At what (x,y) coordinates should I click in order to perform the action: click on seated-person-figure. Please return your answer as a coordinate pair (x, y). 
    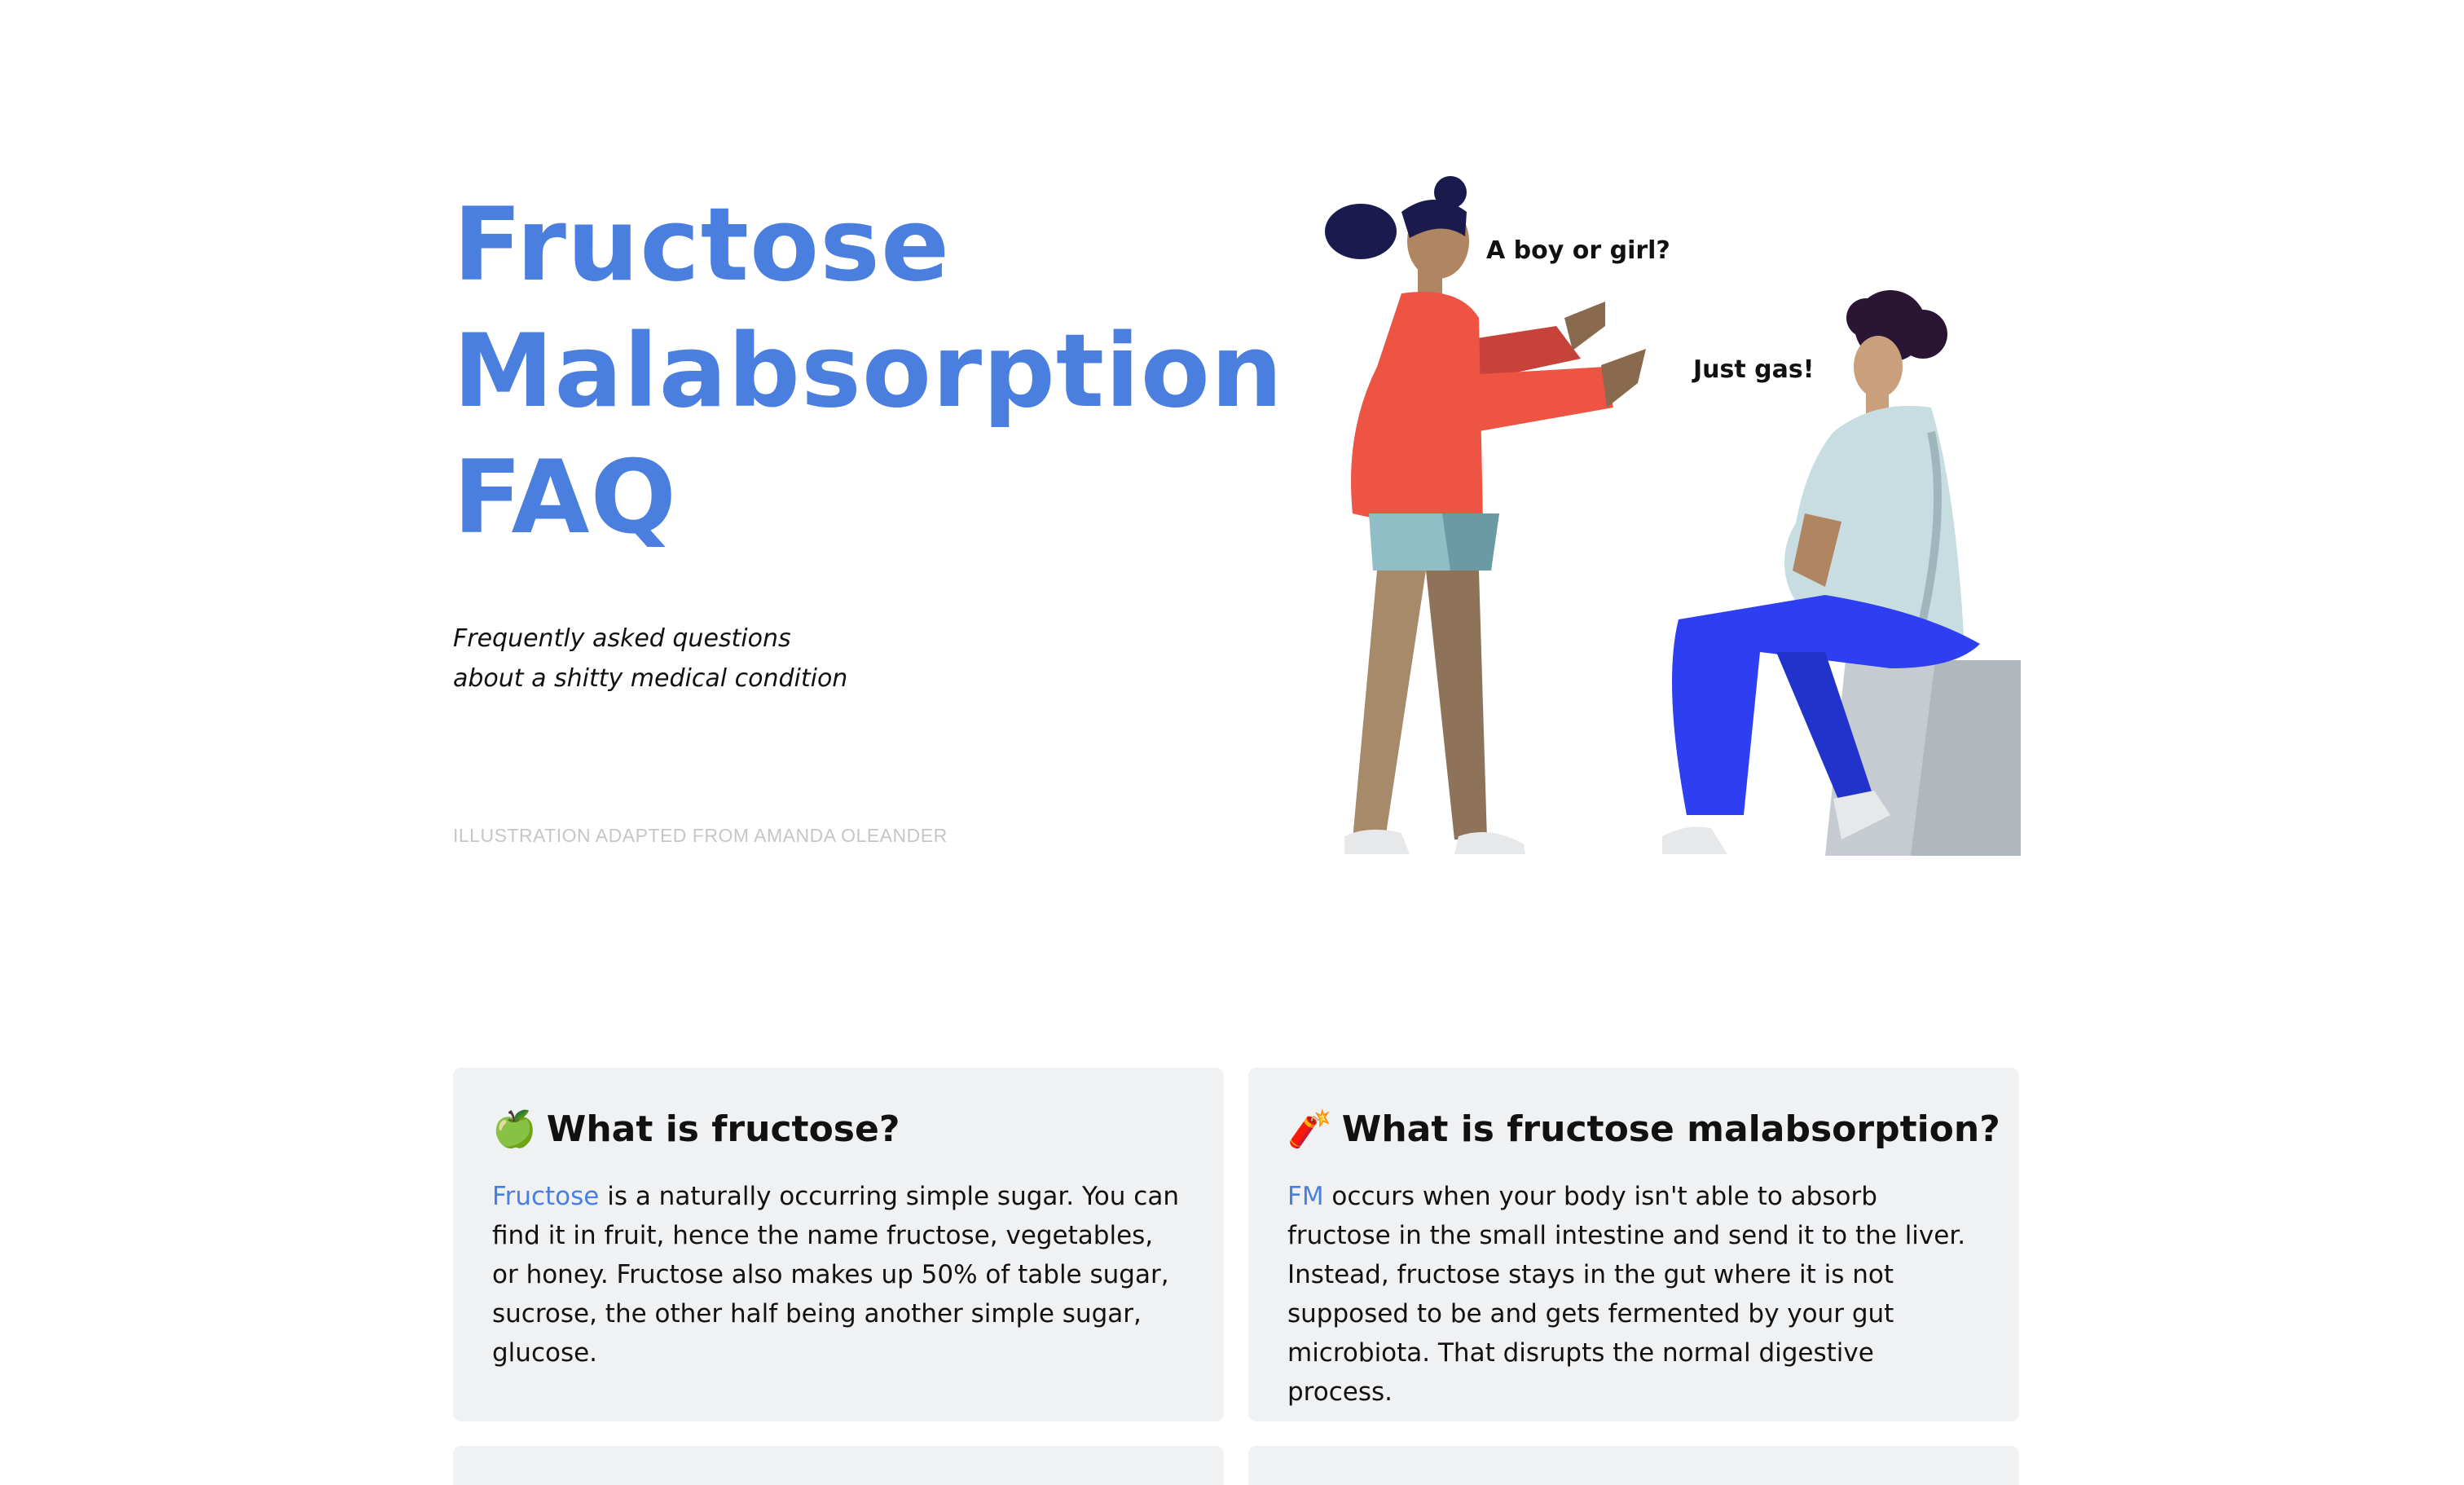
    Looking at the image, I should click on (1841, 573).